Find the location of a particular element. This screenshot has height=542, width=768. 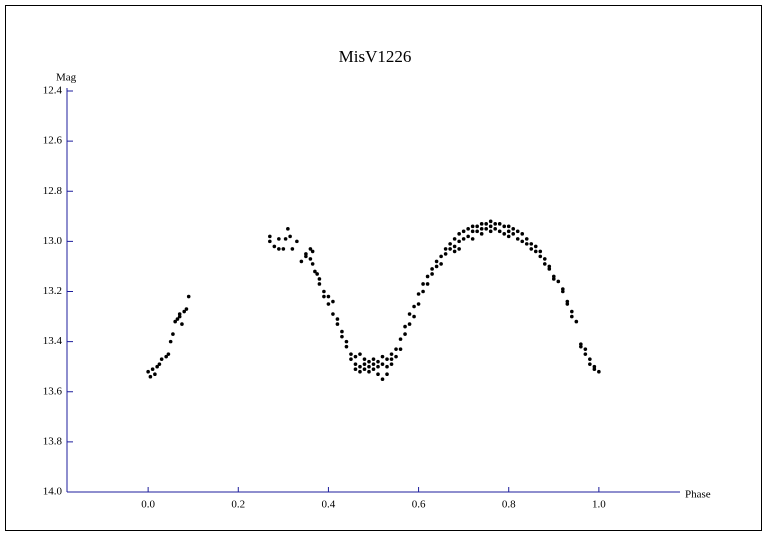

y-tick-label: 13.2 is located at coordinates (52, 291).